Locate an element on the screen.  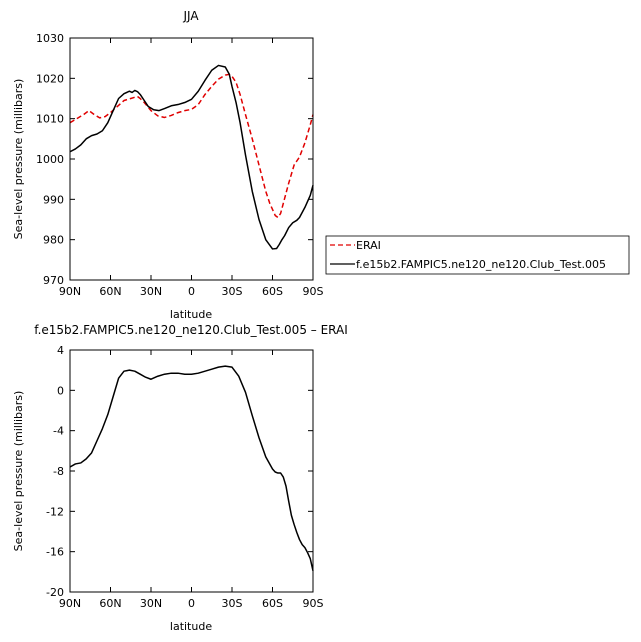
top-x-tick-label: 0 is located at coordinates (191, 291).